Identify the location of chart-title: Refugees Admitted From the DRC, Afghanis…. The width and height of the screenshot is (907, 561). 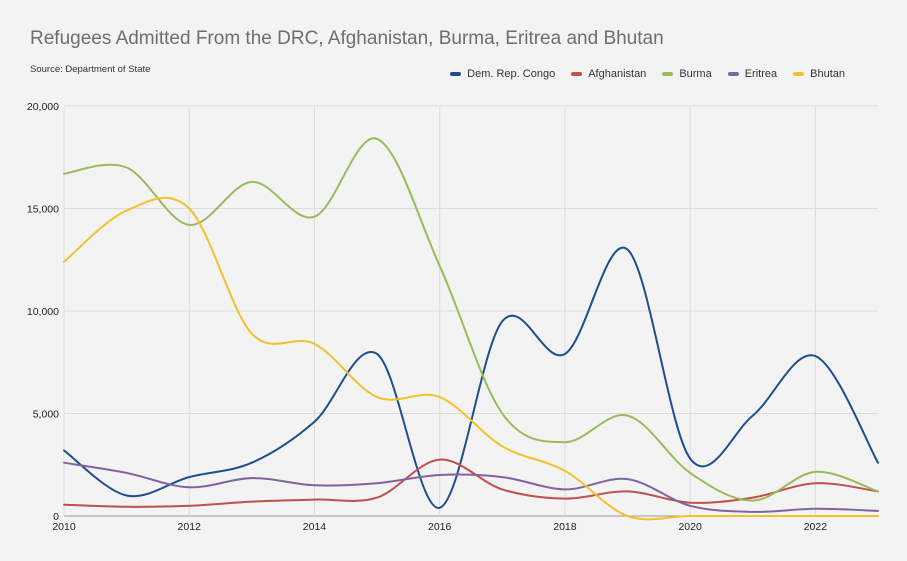
(347, 38).